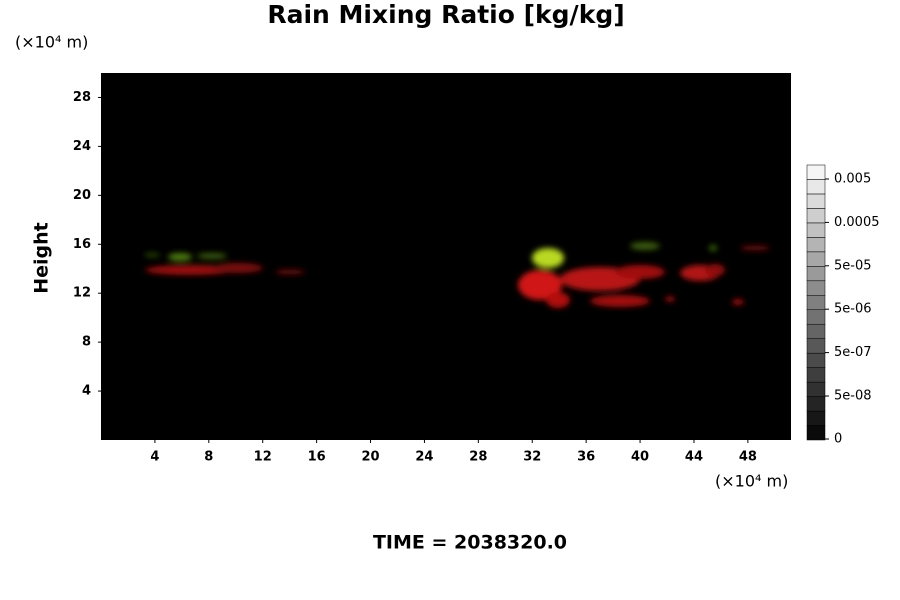  Describe the element at coordinates (424, 457) in the screenshot. I see `x-tick-label: 24` at that location.